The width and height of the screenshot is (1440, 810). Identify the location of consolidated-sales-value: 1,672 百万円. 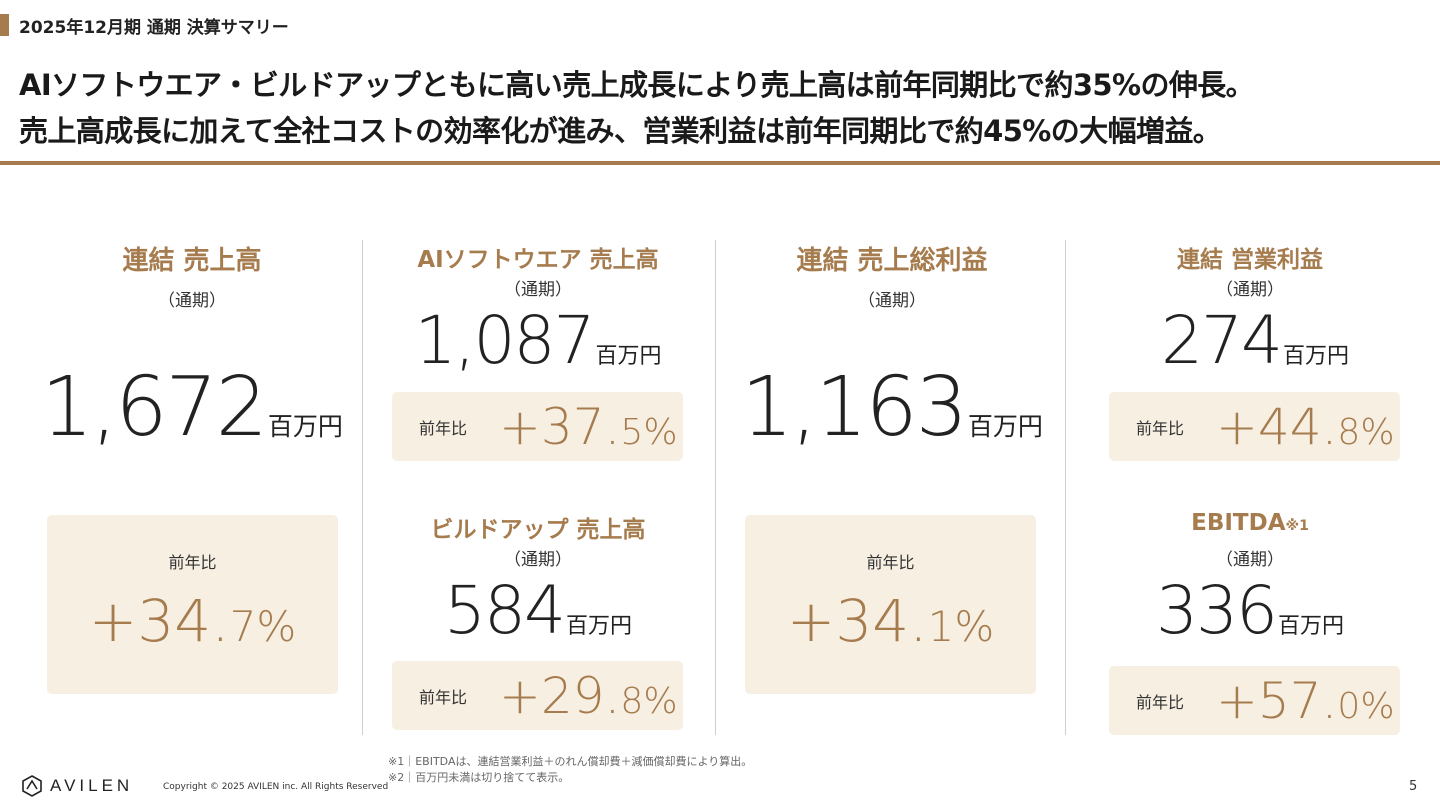
(192, 407).